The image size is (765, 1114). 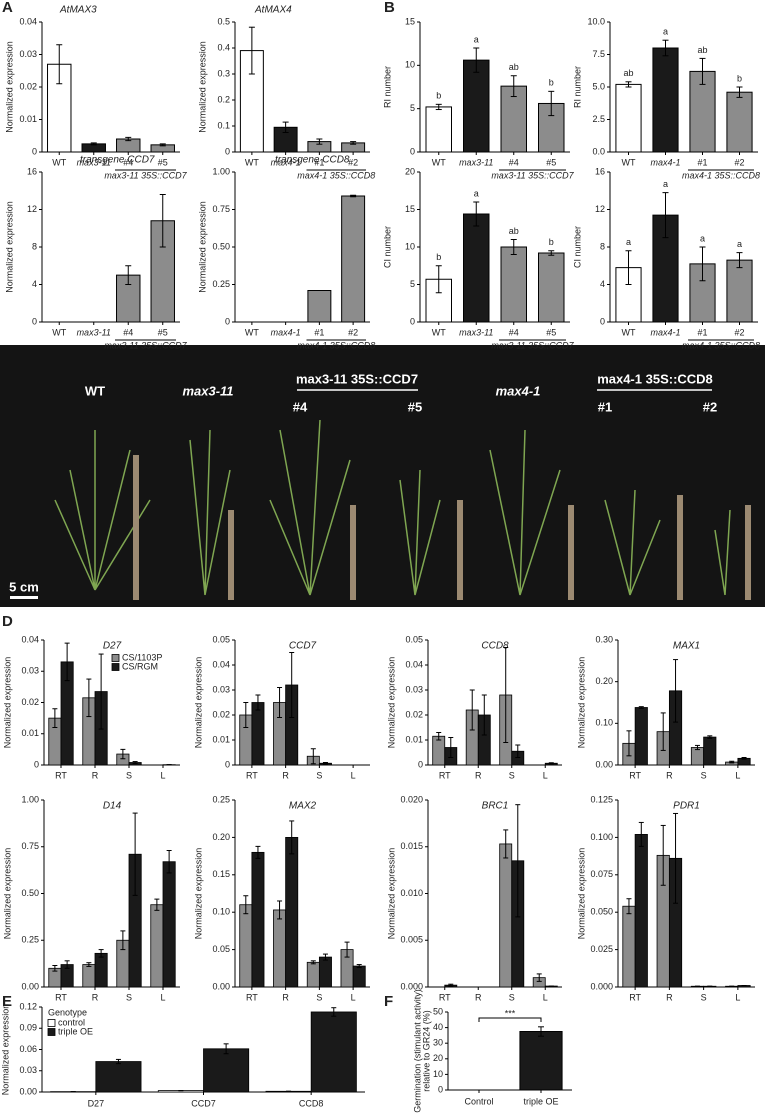 I want to click on photo-label: max4-1, so click(x=518, y=390).